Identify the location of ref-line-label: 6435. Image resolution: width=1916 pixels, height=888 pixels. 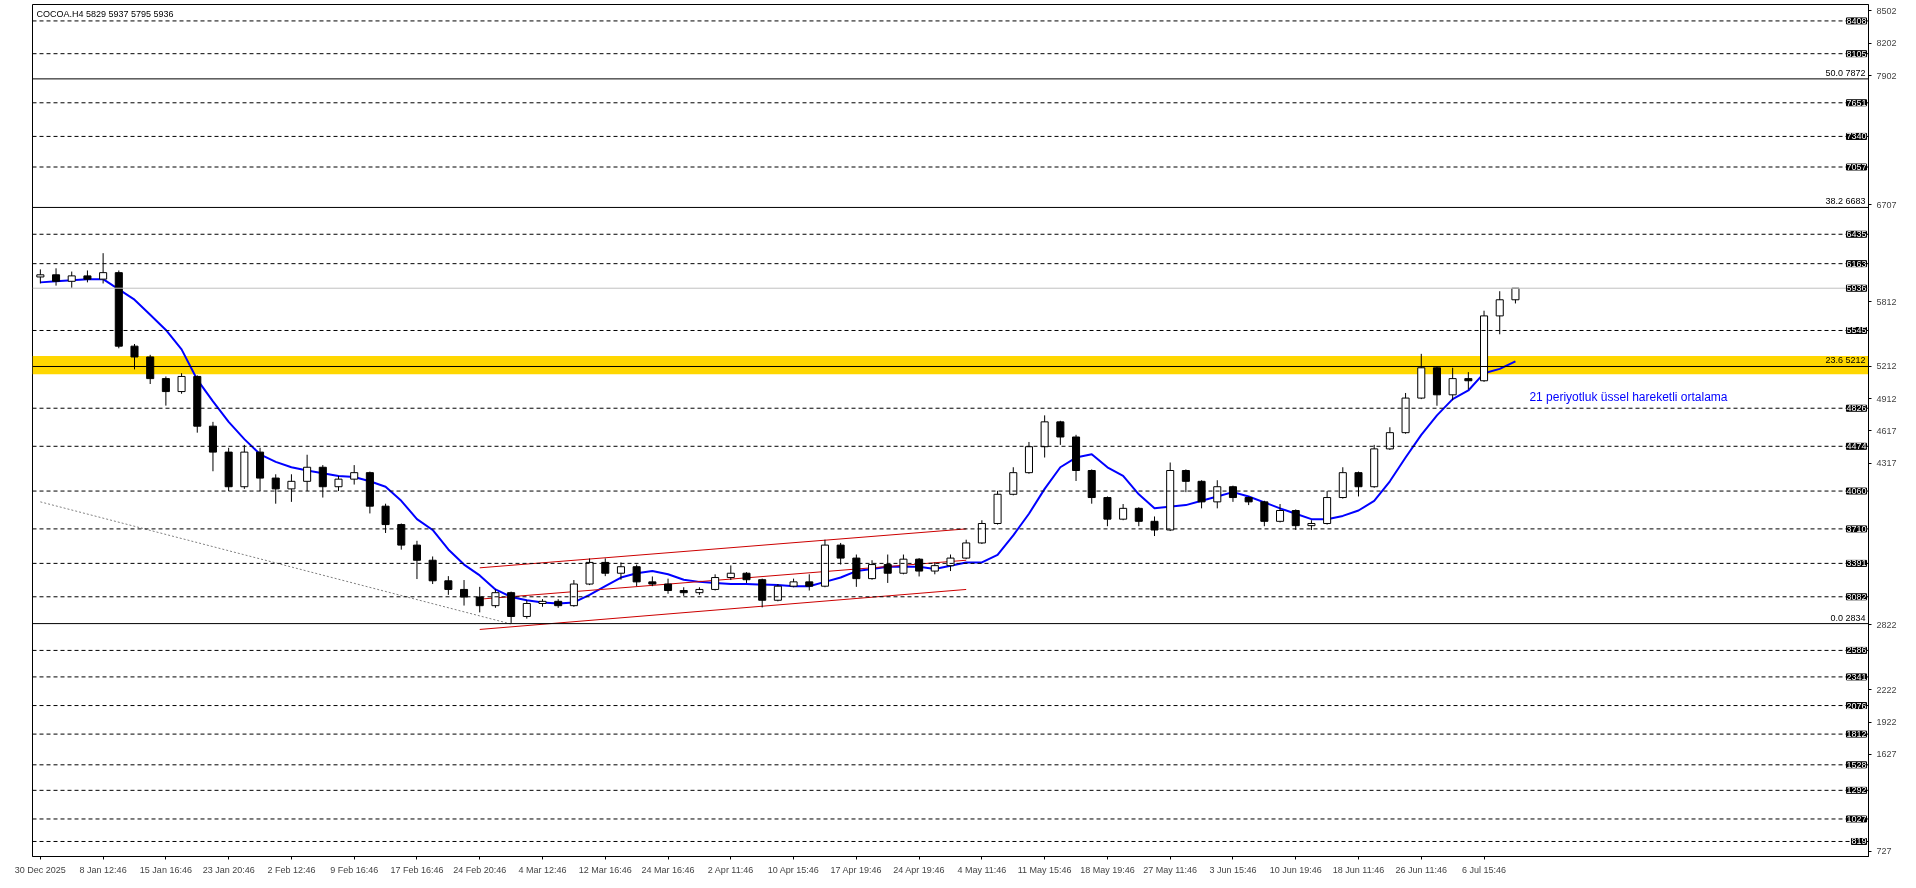
(1856, 234).